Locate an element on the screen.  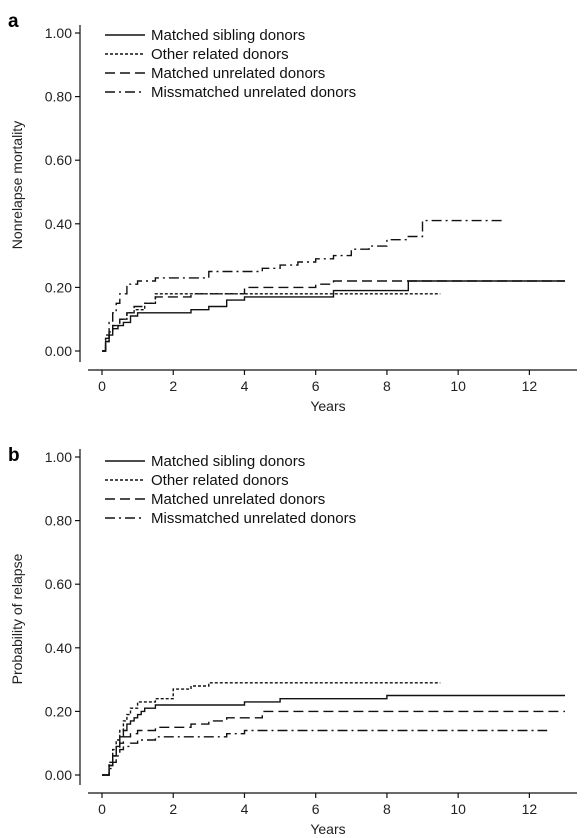
panel-a-y-tick-label: 0.20 is located at coordinates (58, 287).